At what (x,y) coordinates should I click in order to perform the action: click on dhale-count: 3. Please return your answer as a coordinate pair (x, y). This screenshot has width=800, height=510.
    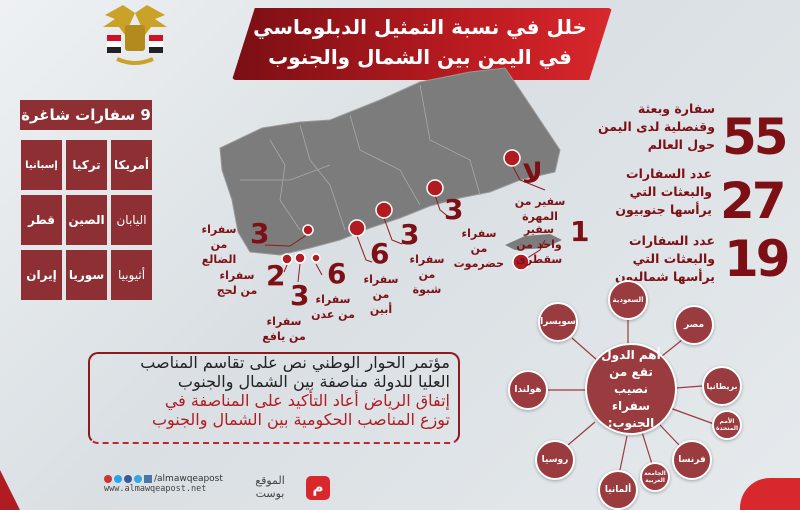
    Looking at the image, I should click on (260, 233).